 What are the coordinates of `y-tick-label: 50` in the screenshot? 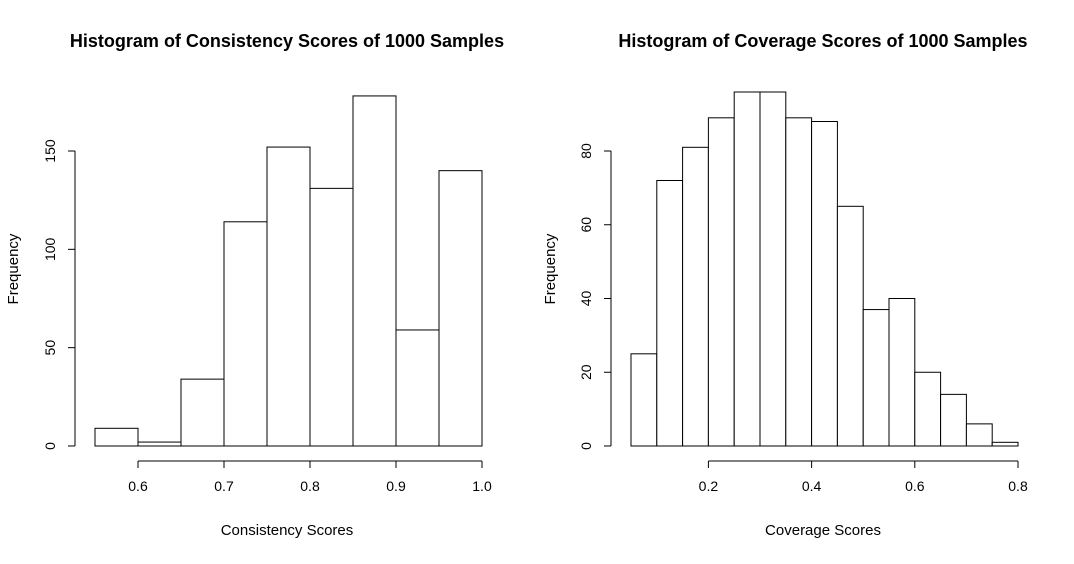 It's located at (50, 348).